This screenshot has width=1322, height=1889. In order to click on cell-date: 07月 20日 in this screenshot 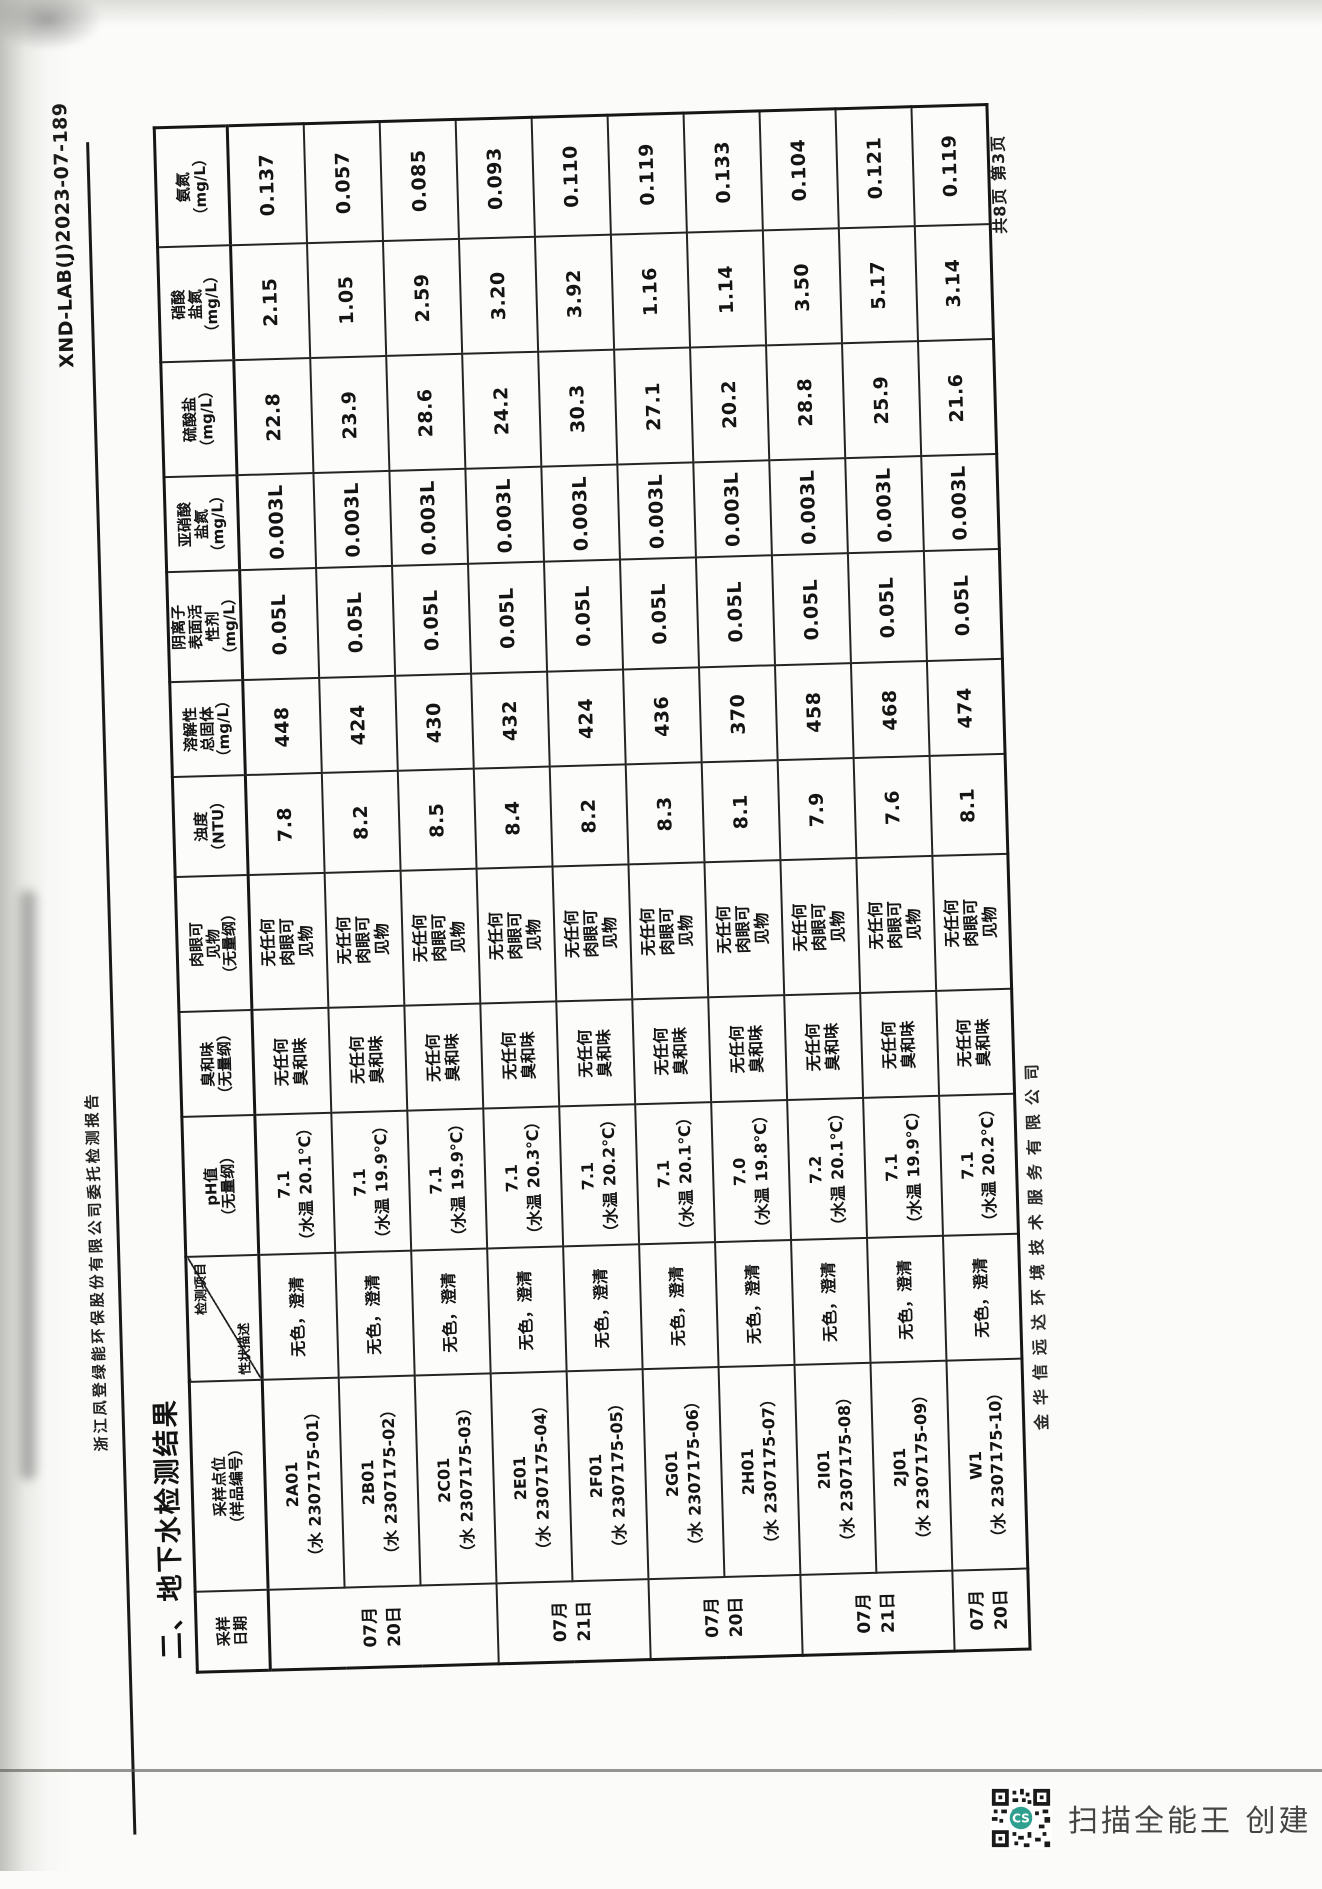, I will do `click(382, 1626)`.